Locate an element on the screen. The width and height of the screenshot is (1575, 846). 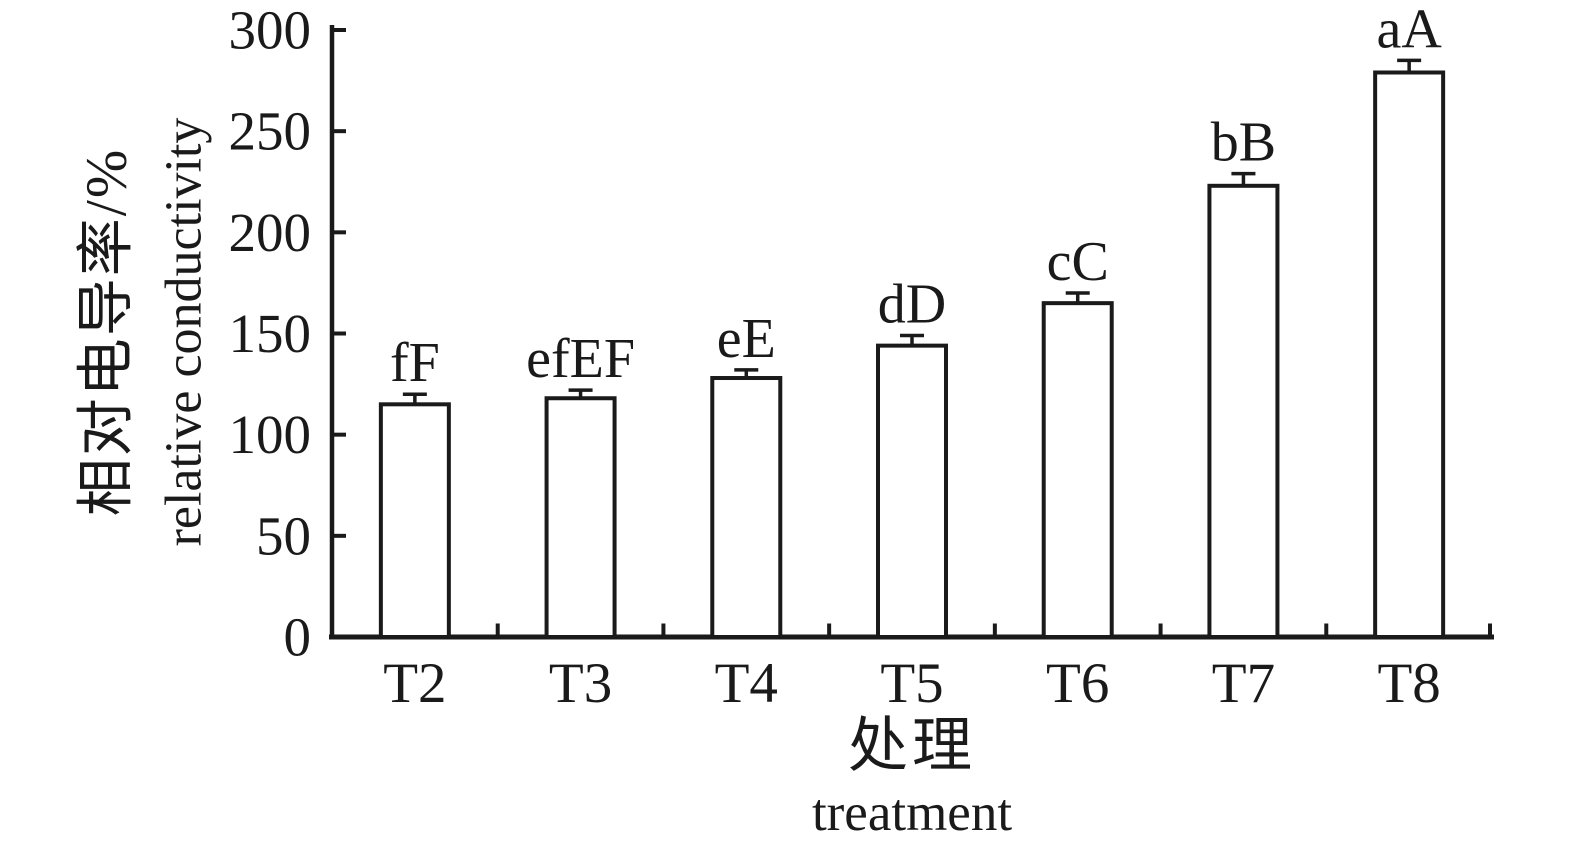
y-axis-ticks is located at coordinates (340, 333).